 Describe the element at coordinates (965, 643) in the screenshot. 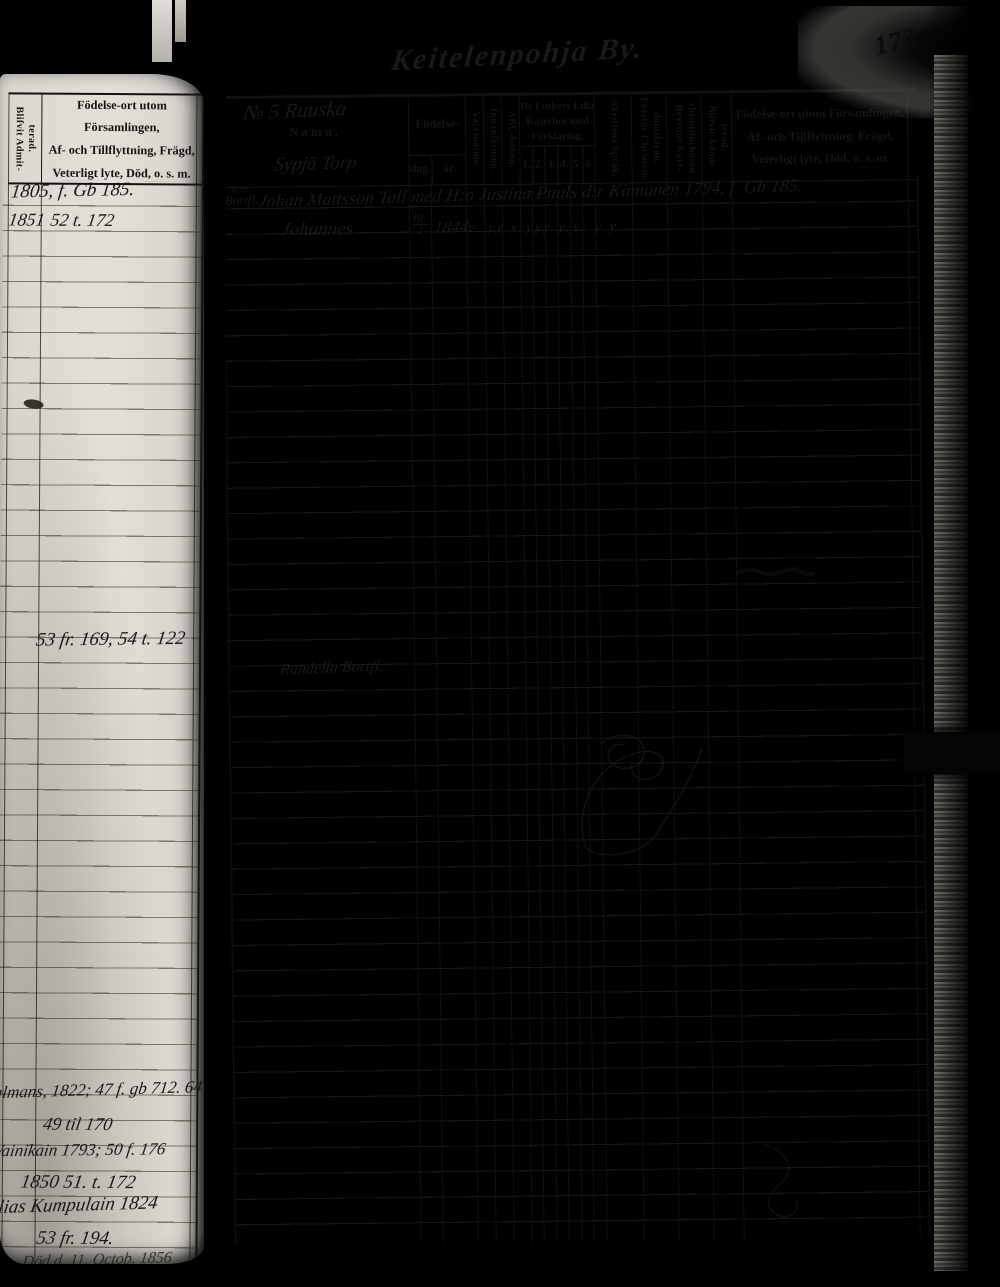

I see `edge-shadow` at that location.